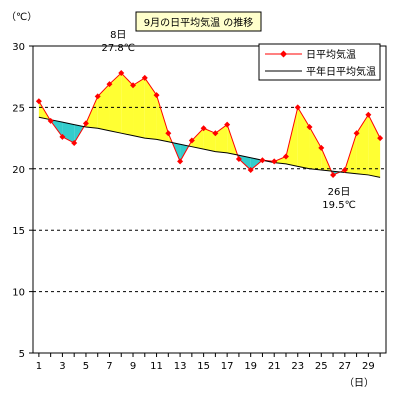 This screenshot has height=404, width=400. What do you see at coordinates (283, 54) in the screenshot?
I see `legend-swatch-marker-actual` at bounding box center [283, 54].